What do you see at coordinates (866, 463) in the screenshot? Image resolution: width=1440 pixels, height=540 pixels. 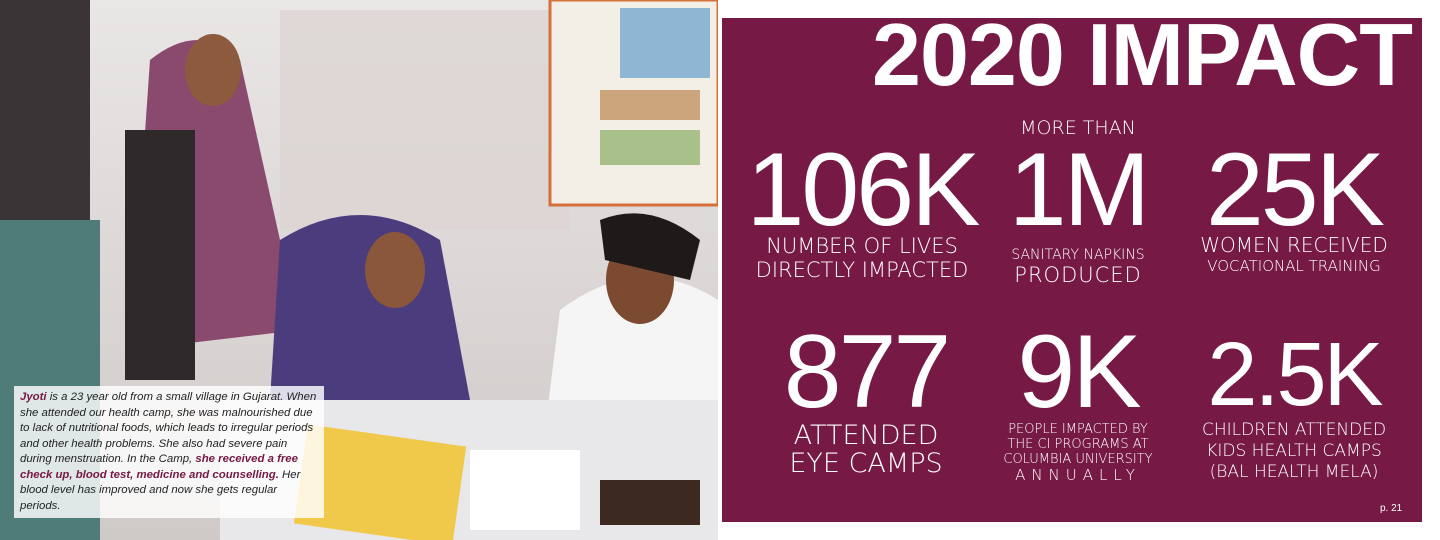 I see `stat-label: EYE CAMPS` at bounding box center [866, 463].